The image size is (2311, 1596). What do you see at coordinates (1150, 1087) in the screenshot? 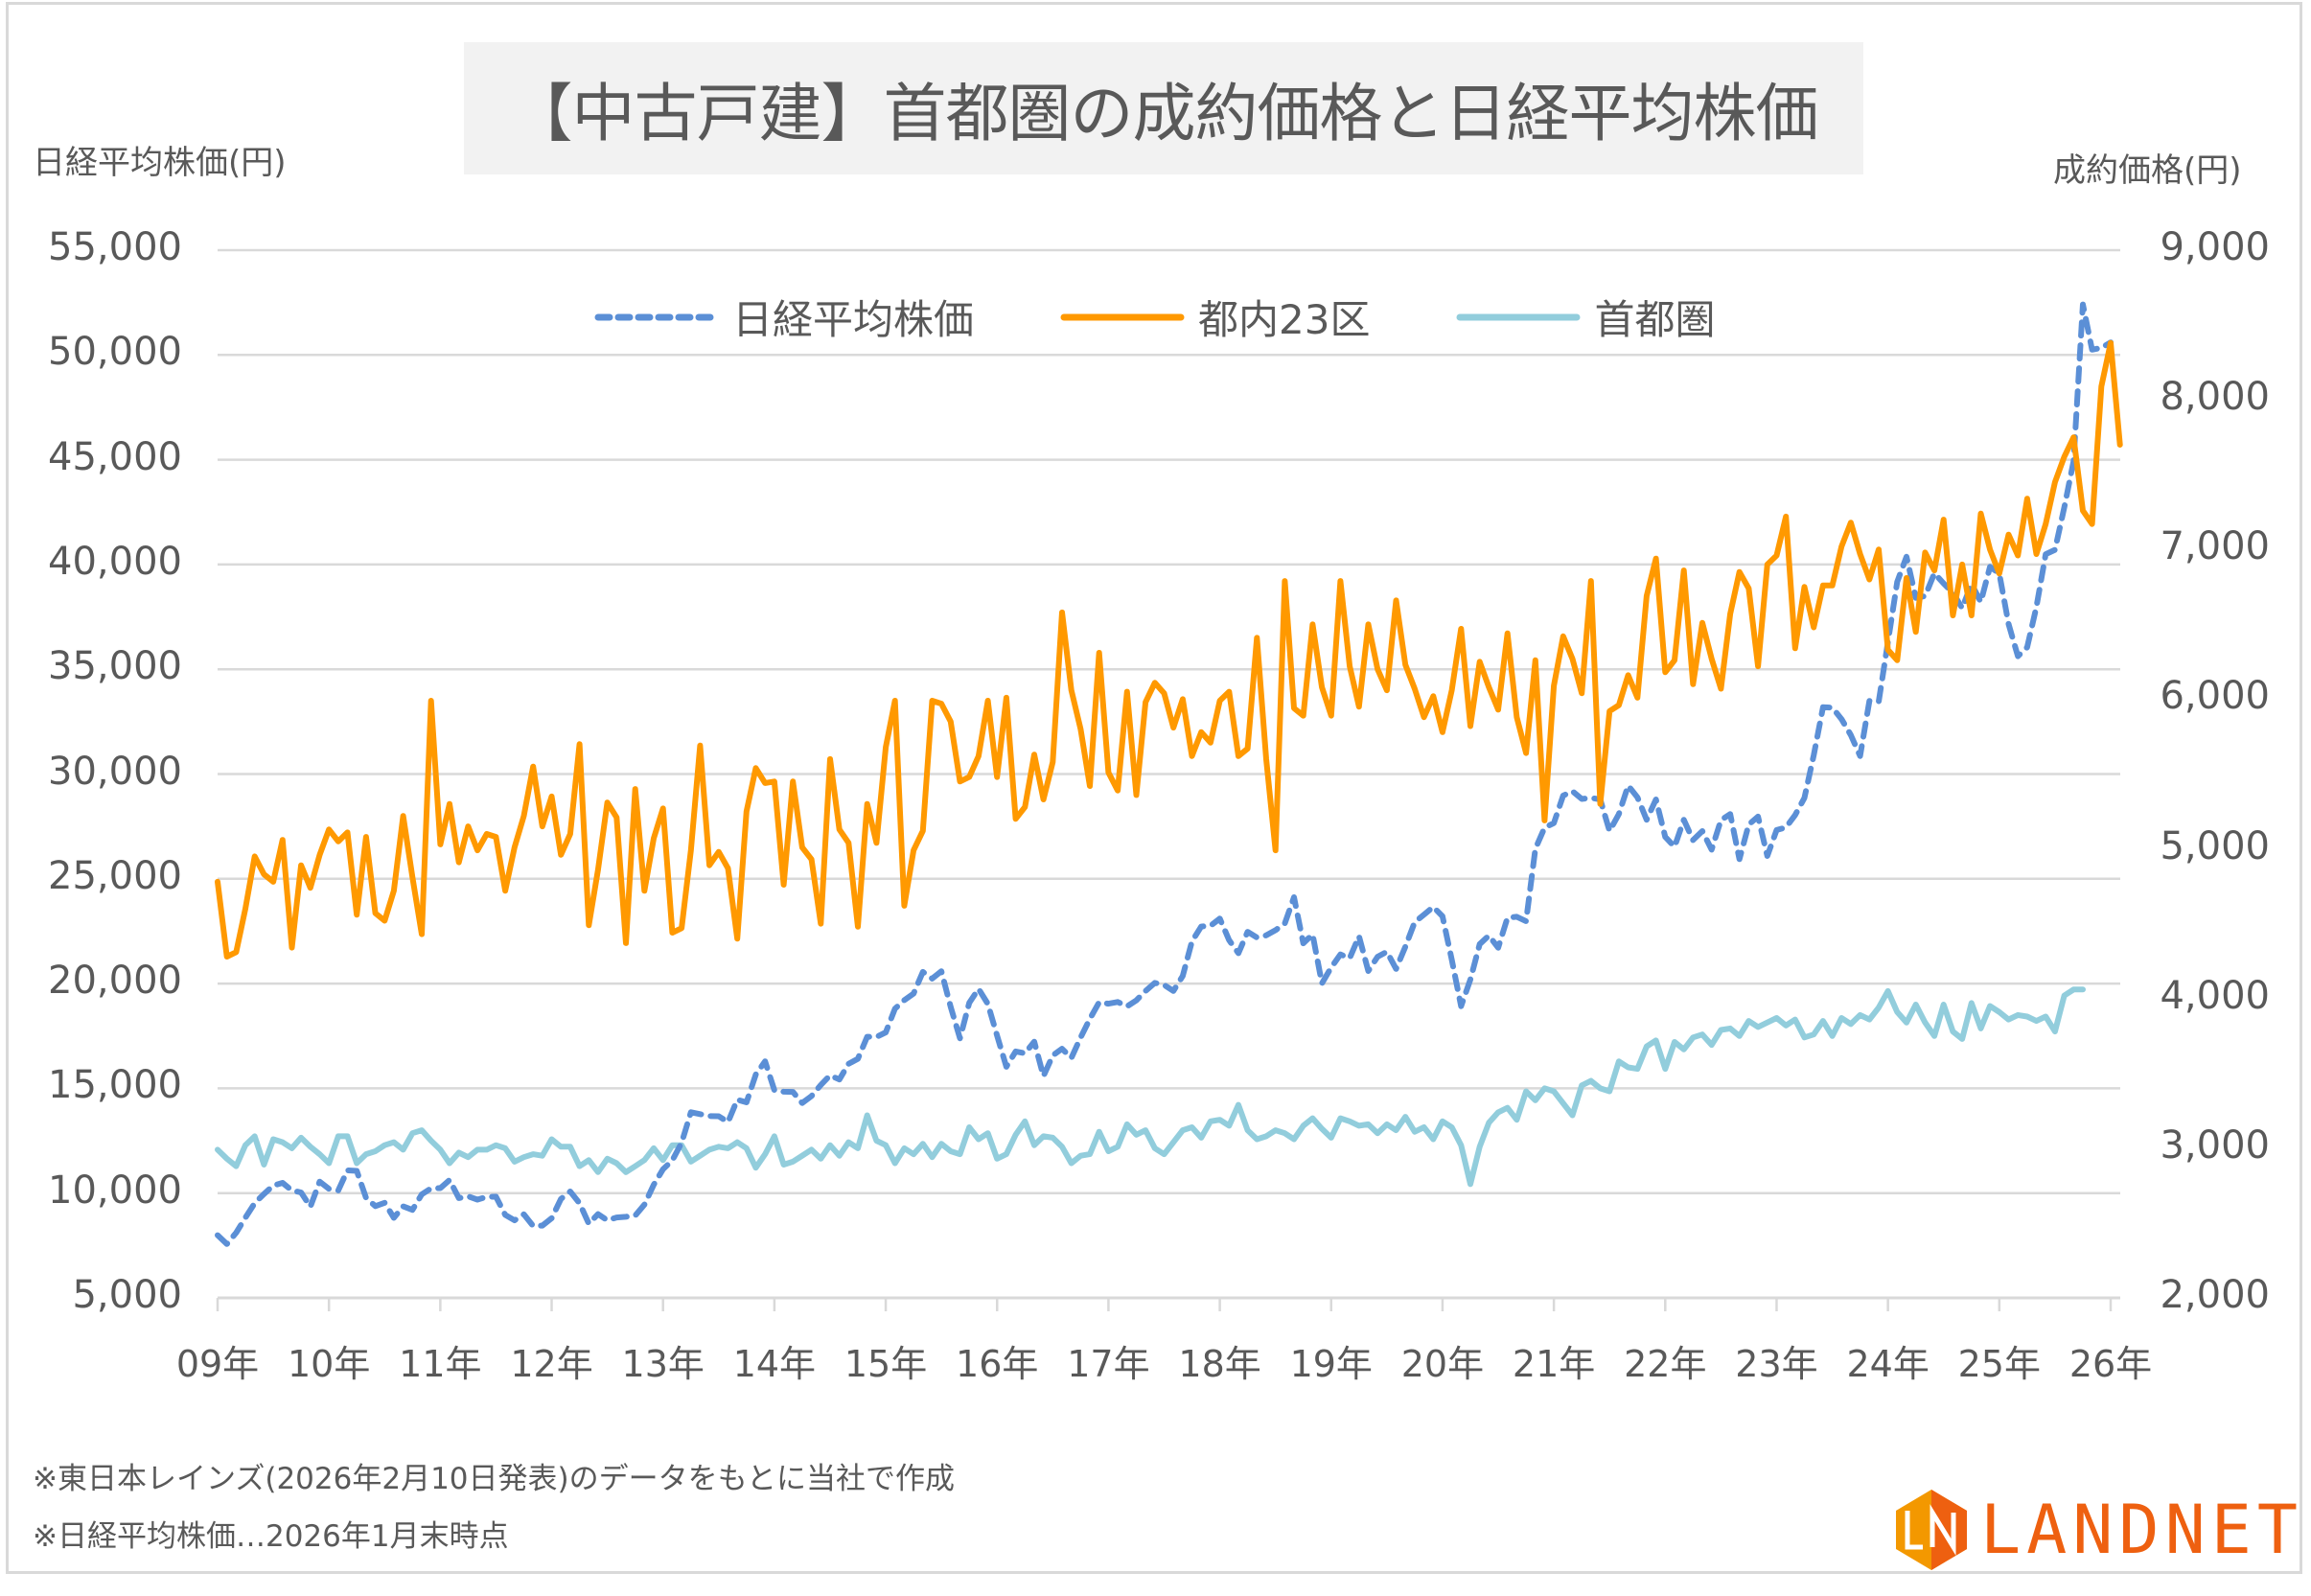
I see `series-line-shutoken` at bounding box center [1150, 1087].